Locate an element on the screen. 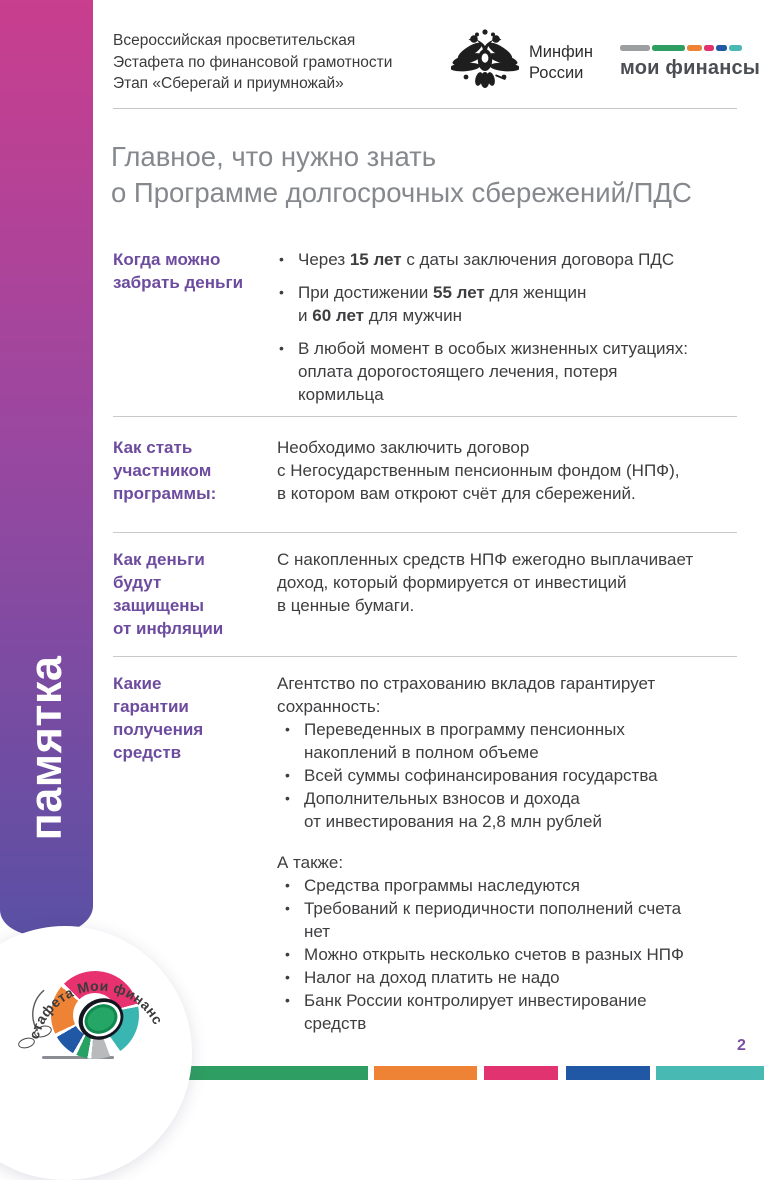  estafeta-badge: Эстафета Мои финансы is located at coordinates (96, 1053).